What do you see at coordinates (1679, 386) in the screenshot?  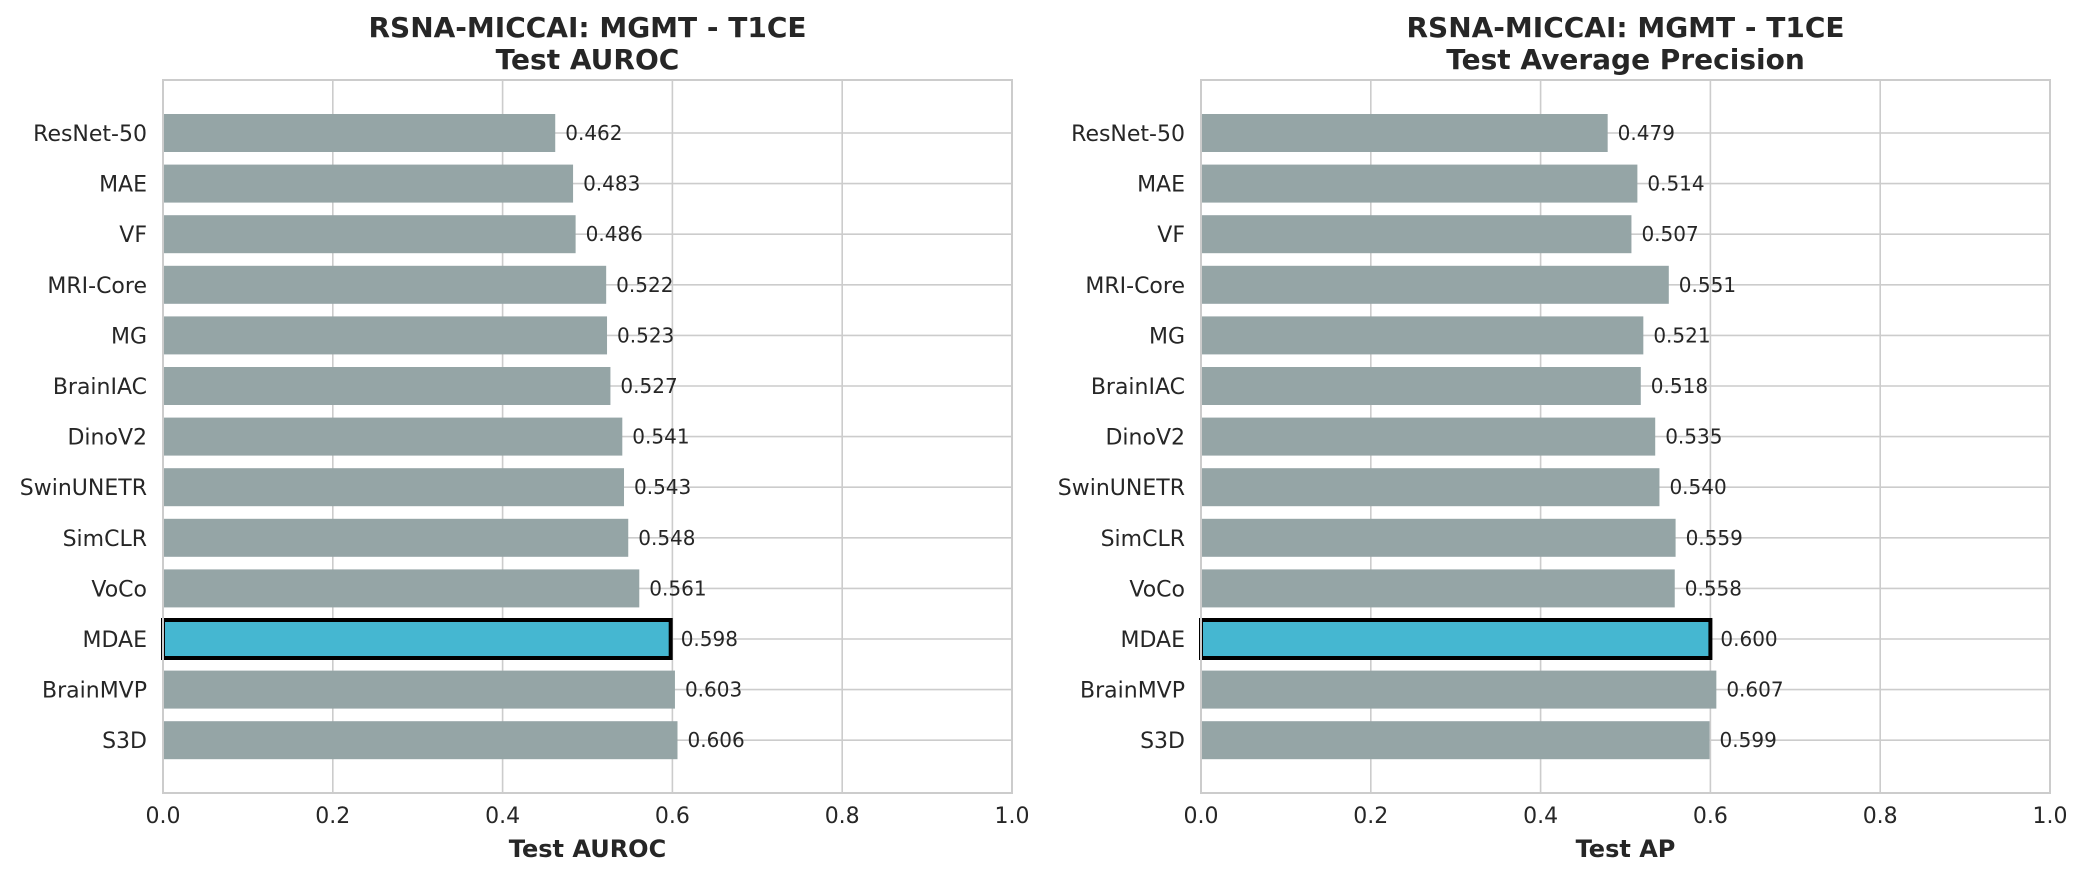 I see `value-label: 0.518` at bounding box center [1679, 386].